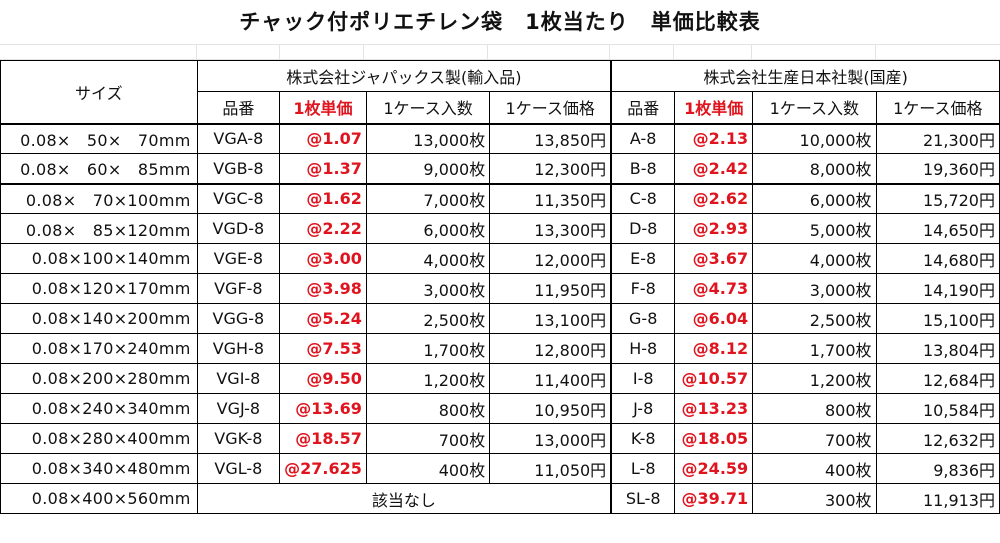  Describe the element at coordinates (643, 408) in the screenshot. I see `b-code-cell: J-8` at that location.